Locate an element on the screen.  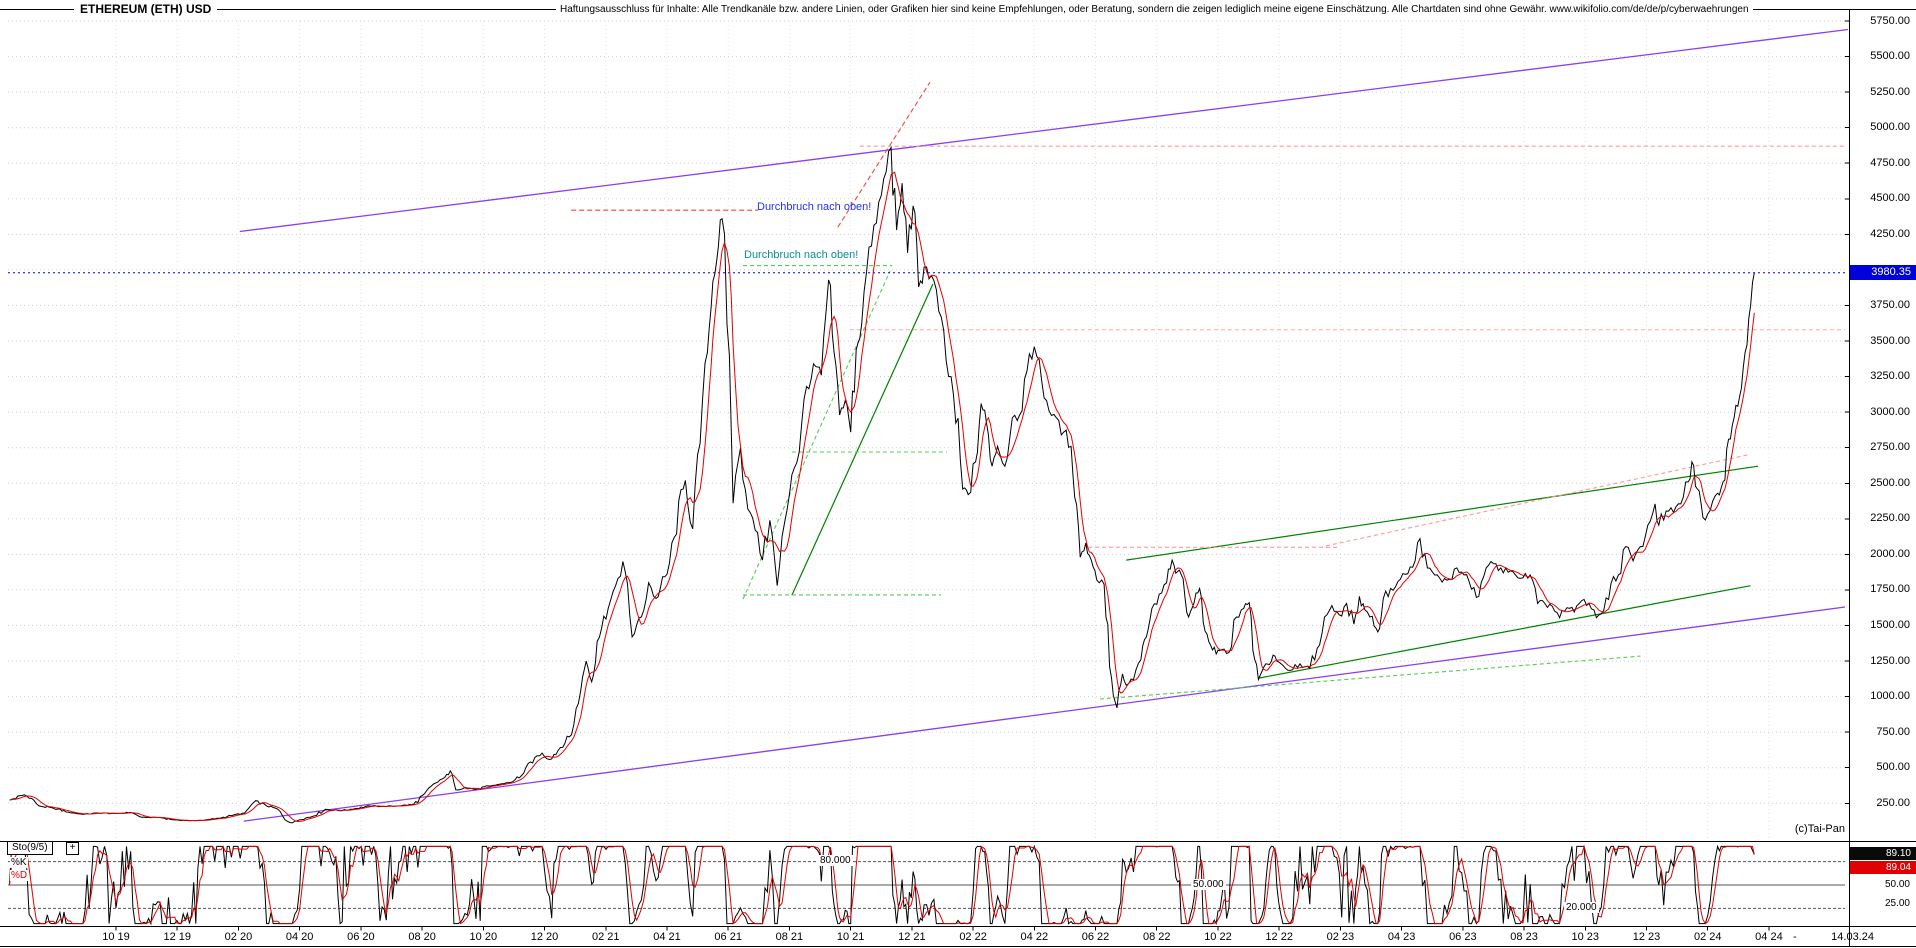
indicator-add-button: + is located at coordinates (72, 848).